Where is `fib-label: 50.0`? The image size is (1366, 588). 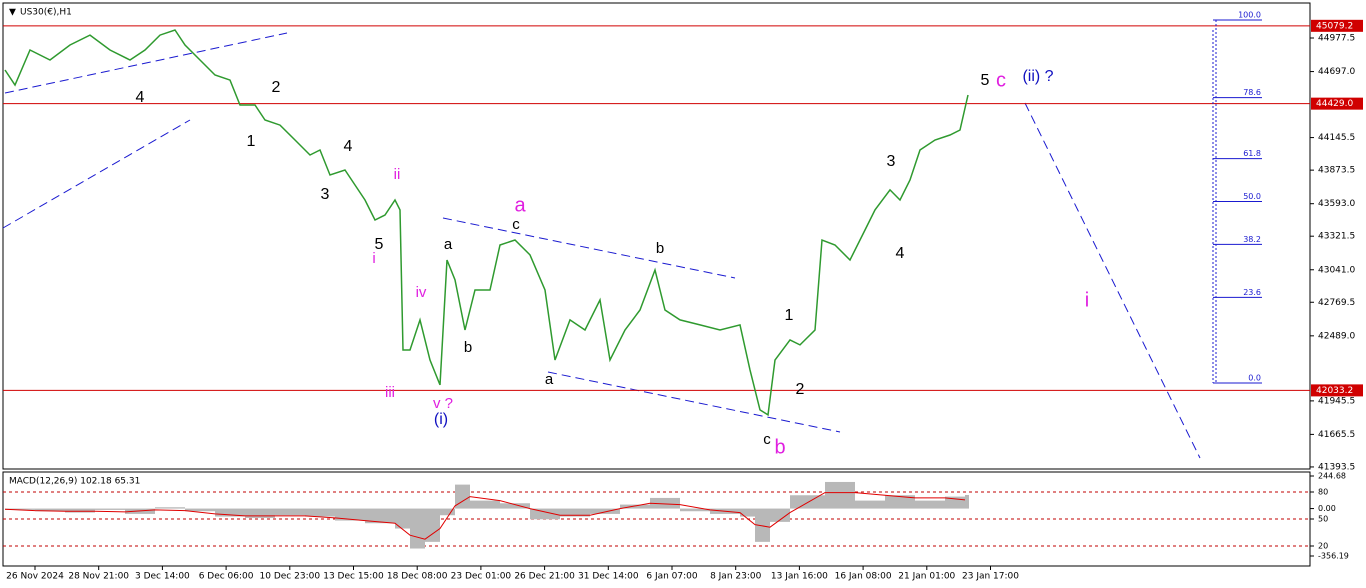 fib-label: 50.0 is located at coordinates (1252, 196).